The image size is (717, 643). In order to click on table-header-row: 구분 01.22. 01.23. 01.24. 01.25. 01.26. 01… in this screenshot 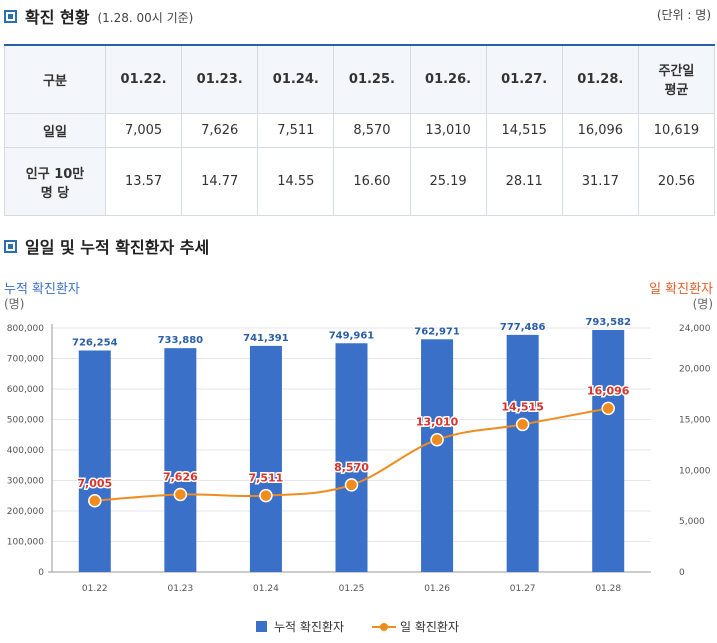, I will do `click(360, 78)`.